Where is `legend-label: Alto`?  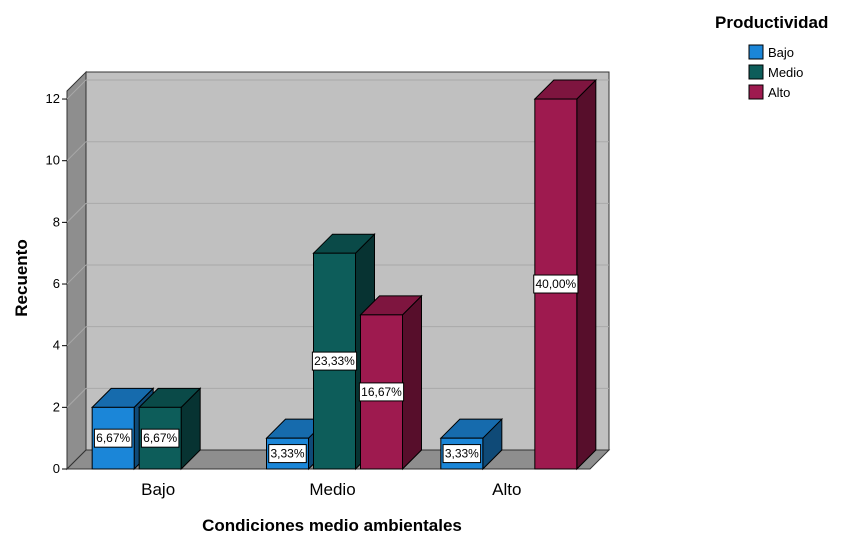 legend-label: Alto is located at coordinates (779, 92).